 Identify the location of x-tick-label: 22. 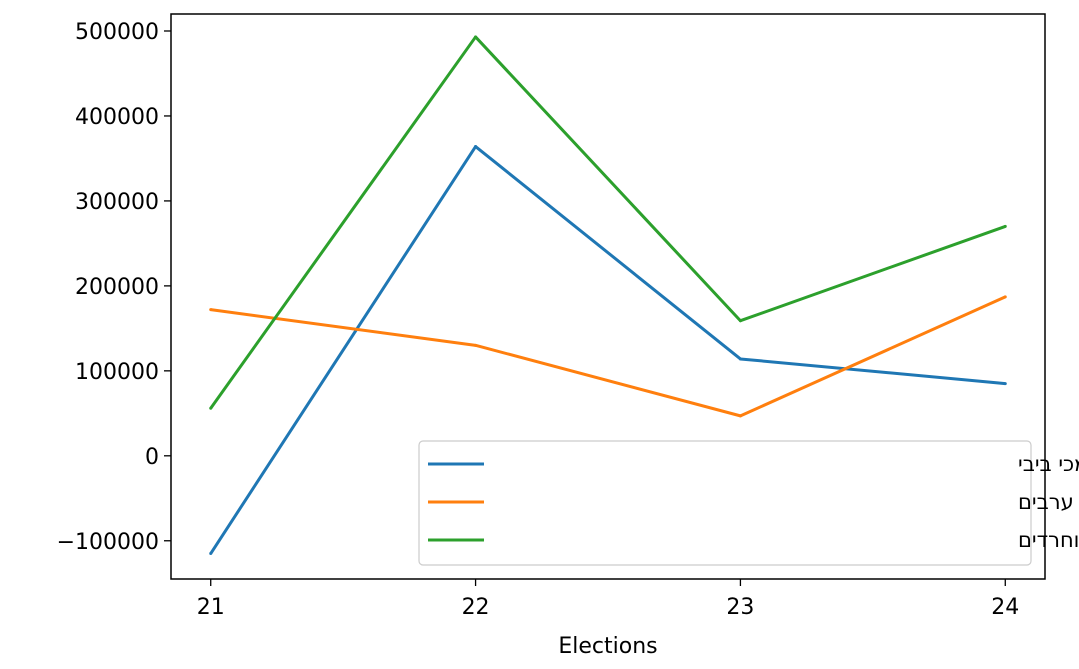
(476, 607).